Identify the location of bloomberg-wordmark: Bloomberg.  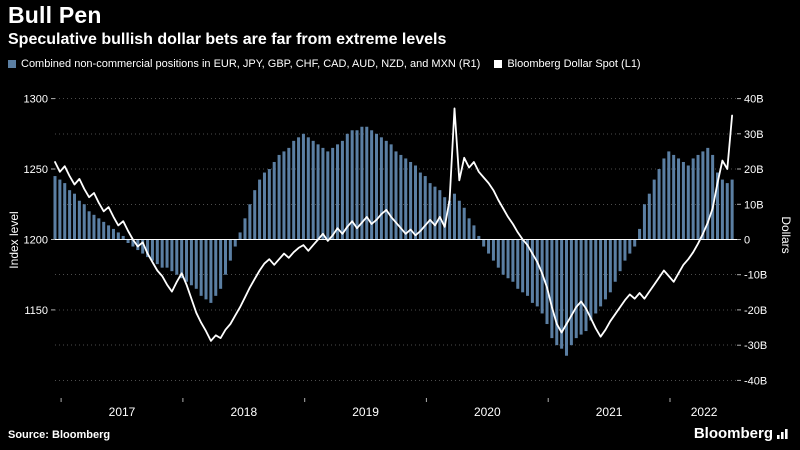
(733, 433).